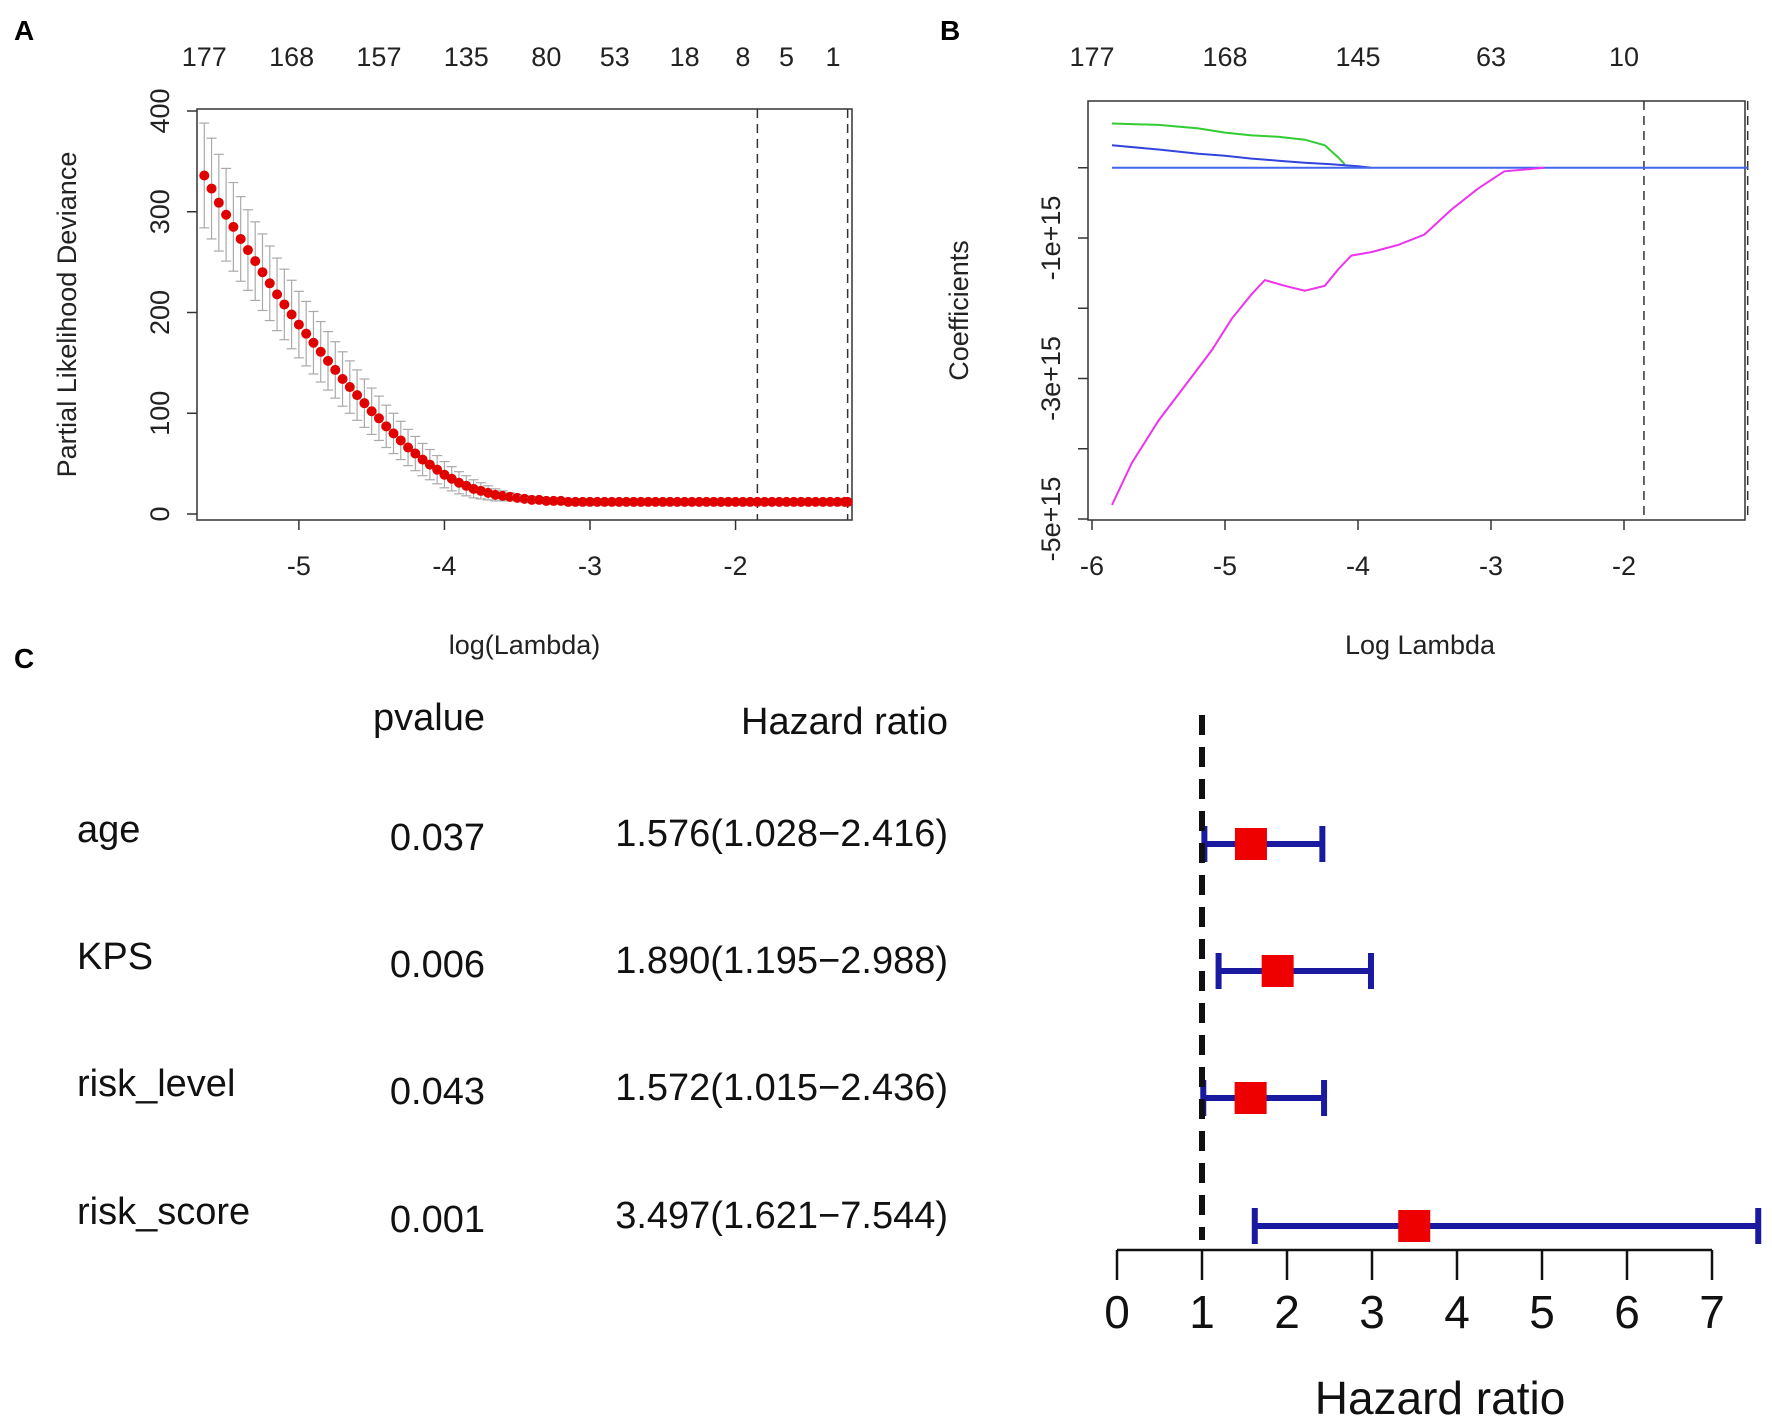 The width and height of the screenshot is (1772, 1424). I want to click on y-tick-label: 100, so click(160, 413).